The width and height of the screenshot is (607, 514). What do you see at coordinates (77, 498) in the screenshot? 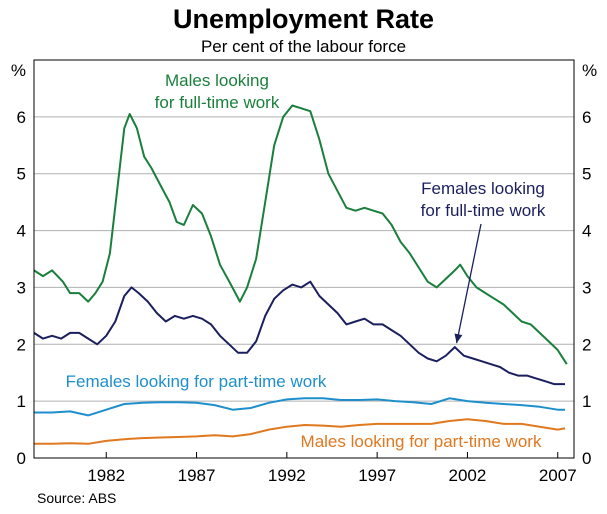
I see `source-note: Source: ABS` at bounding box center [77, 498].